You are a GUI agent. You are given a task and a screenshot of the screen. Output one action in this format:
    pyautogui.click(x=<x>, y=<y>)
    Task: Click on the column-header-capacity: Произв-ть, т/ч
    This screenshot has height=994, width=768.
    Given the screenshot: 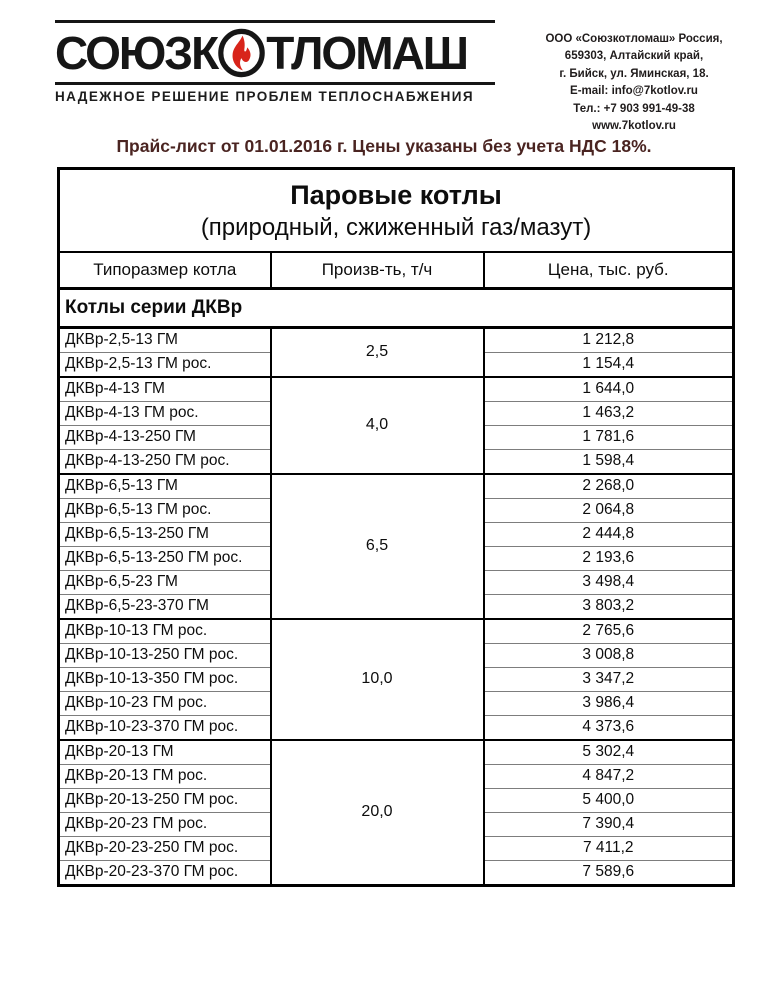 What is the action you would take?
    pyautogui.click(x=377, y=270)
    